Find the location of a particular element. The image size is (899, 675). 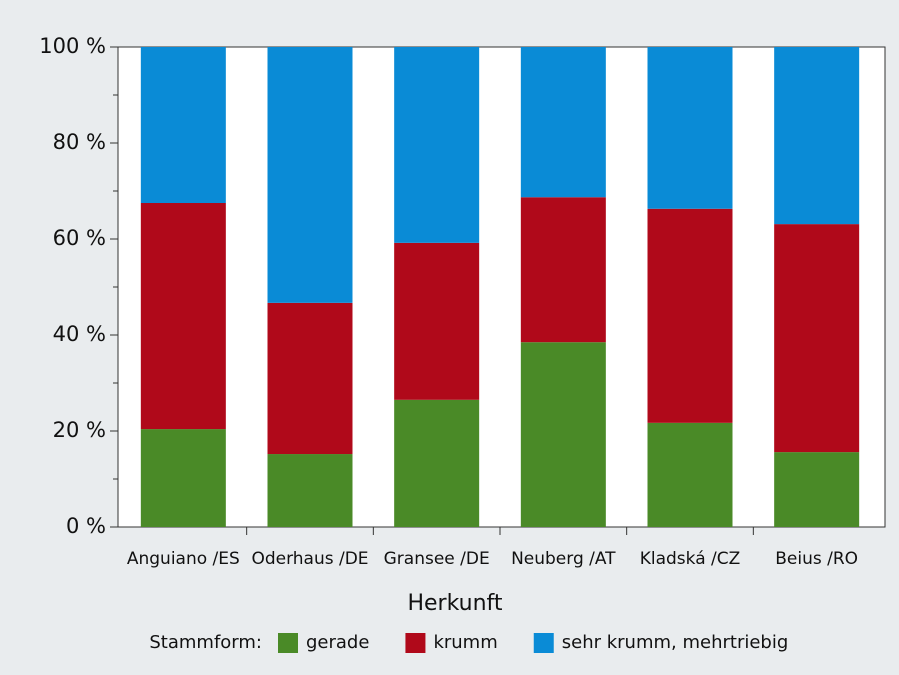

legend-title: Stammform: is located at coordinates (205, 642).